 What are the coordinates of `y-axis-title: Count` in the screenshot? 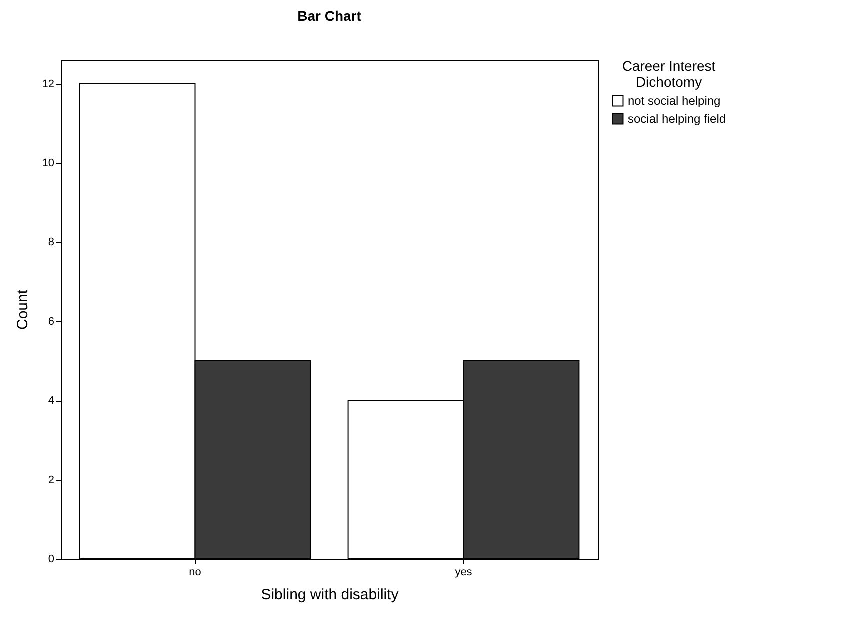 It's located at (23, 309).